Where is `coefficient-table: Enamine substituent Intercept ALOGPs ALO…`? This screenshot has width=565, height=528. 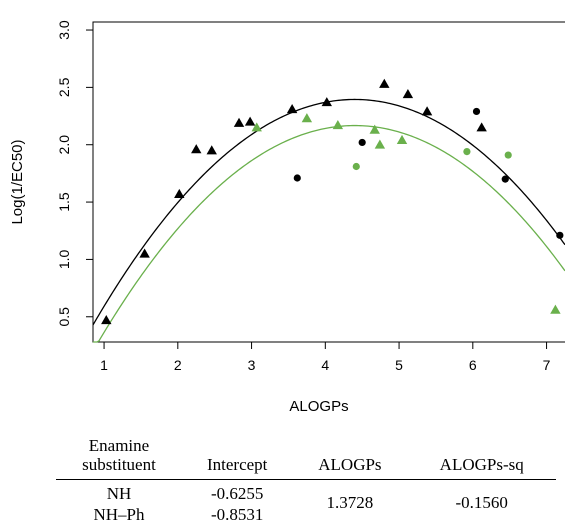 coefficient-table: Enamine substituent Intercept ALOGPs ALO… is located at coordinates (306, 480).